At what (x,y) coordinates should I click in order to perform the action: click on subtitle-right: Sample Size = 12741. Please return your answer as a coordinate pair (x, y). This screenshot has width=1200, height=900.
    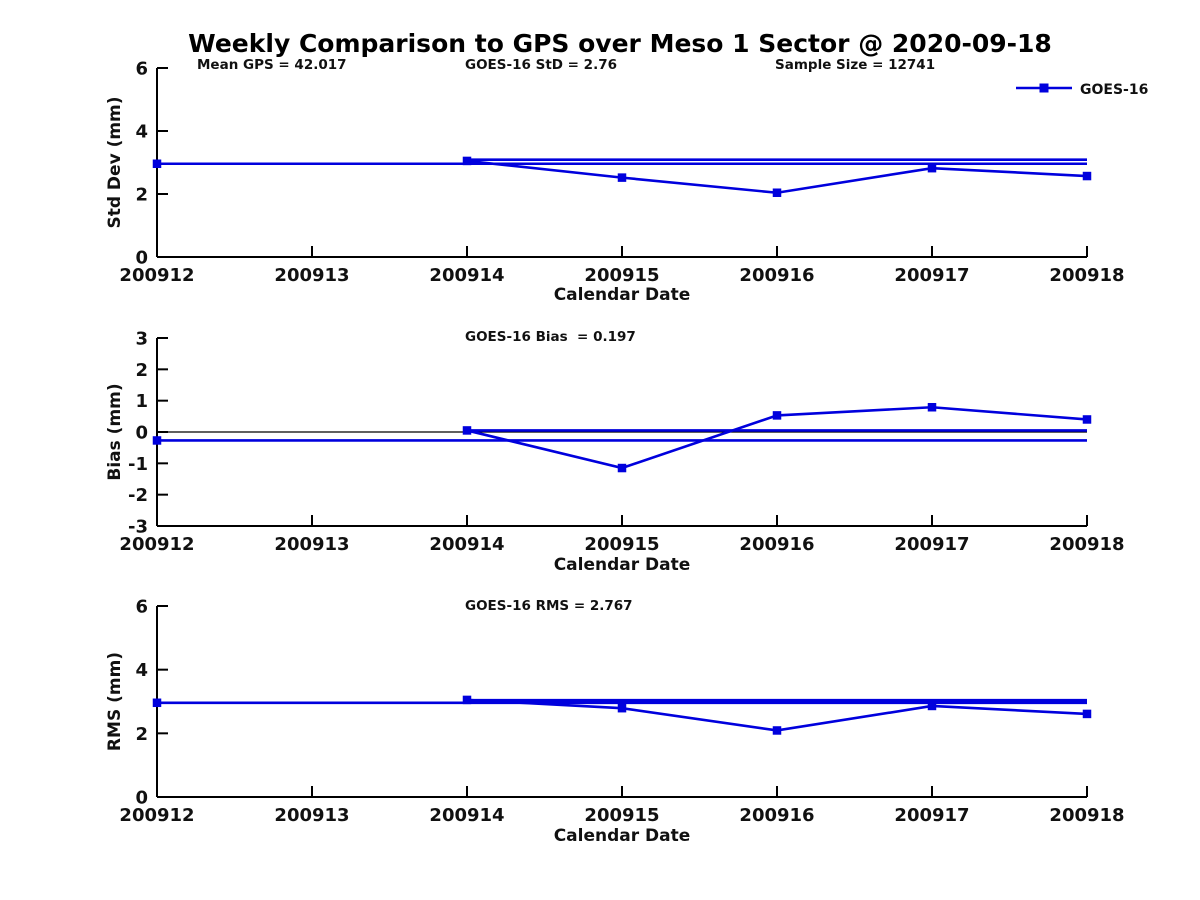
    Looking at the image, I should click on (855, 65).